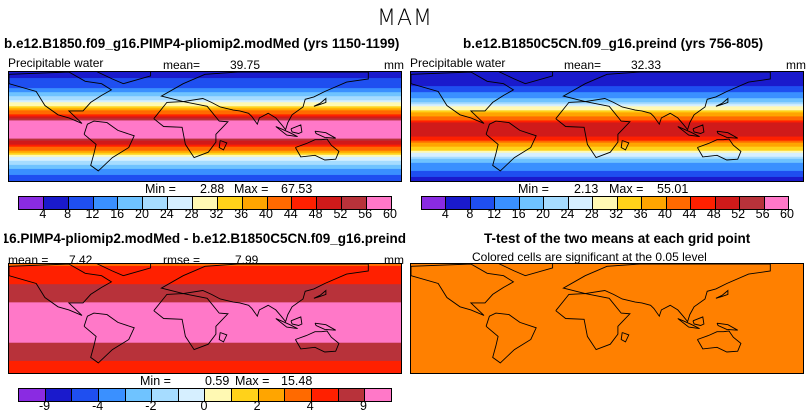  I want to click on top-left-variable: Precipitable water, so click(56, 63).